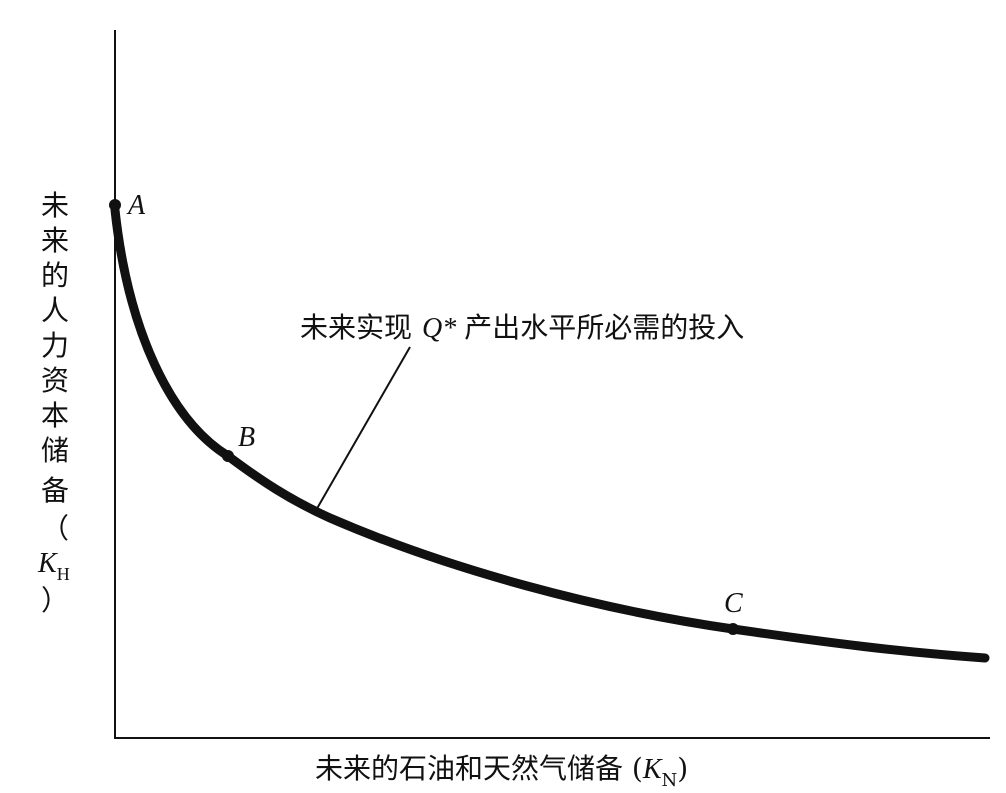 This screenshot has height=793, width=1006. Describe the element at coordinates (55, 240) in the screenshot. I see `y-axis-label-char: 来` at that location.